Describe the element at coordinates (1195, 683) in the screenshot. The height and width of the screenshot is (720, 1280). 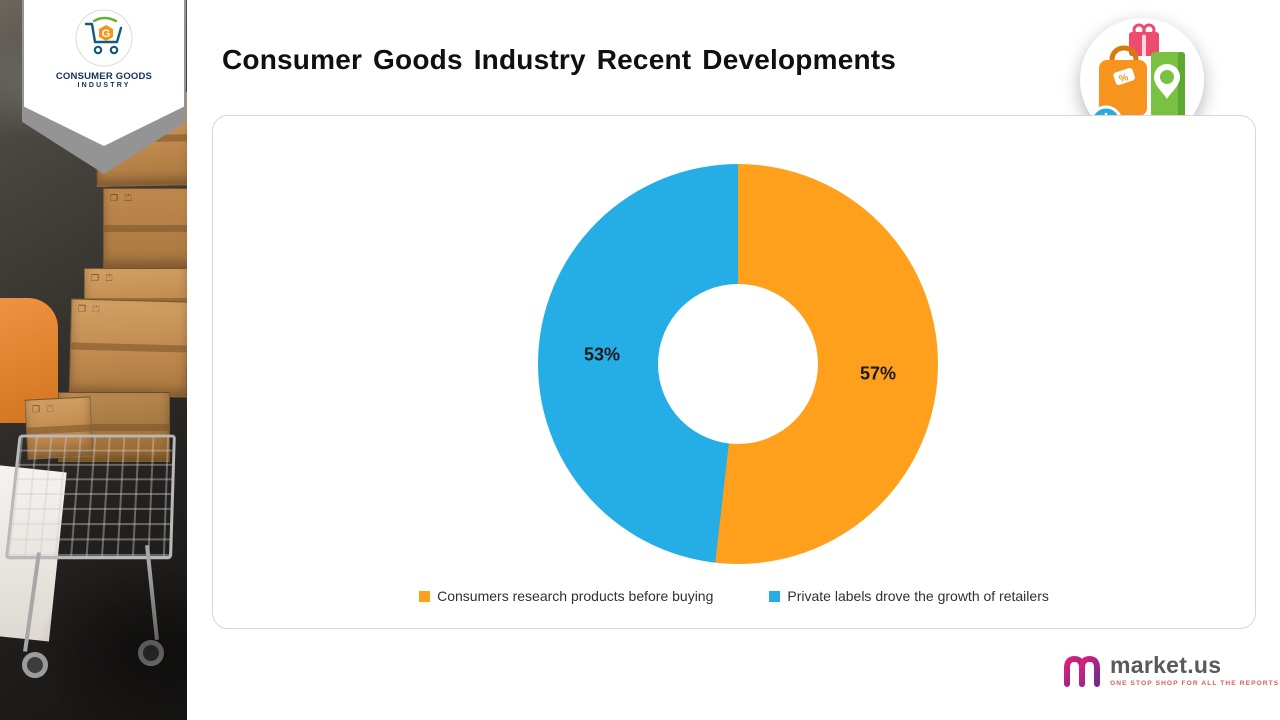
I see `brand-tagline: ONE STOP SHOP FOR ALL THE REPORTS` at that location.